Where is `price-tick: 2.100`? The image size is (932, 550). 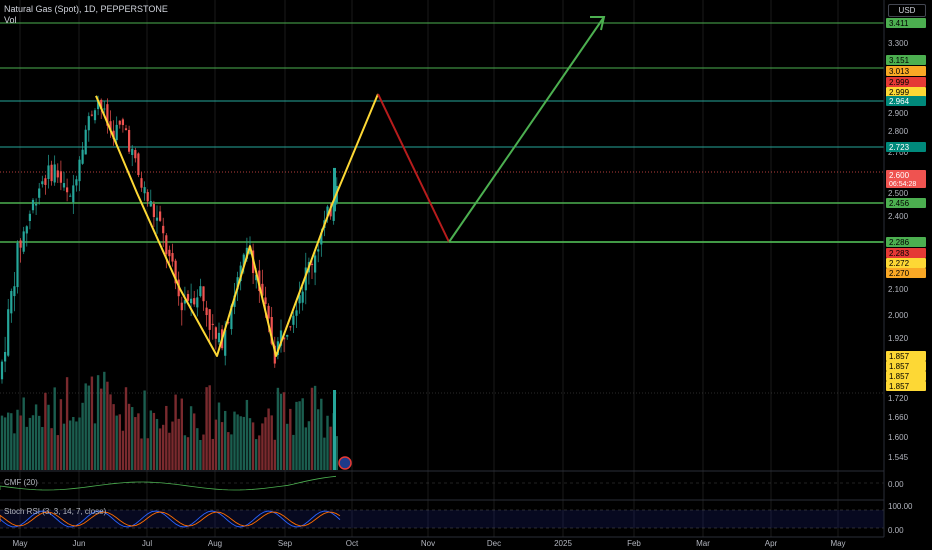 price-tick: 2.100 is located at coordinates (898, 289).